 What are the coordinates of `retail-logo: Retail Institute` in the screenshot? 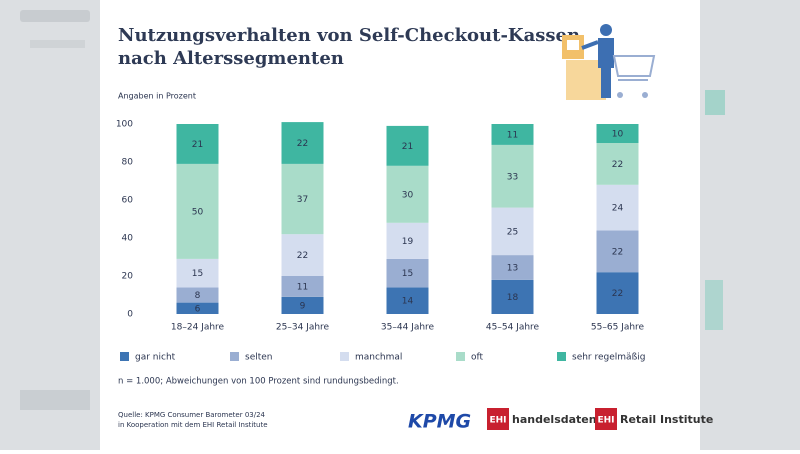 It's located at (666, 419).